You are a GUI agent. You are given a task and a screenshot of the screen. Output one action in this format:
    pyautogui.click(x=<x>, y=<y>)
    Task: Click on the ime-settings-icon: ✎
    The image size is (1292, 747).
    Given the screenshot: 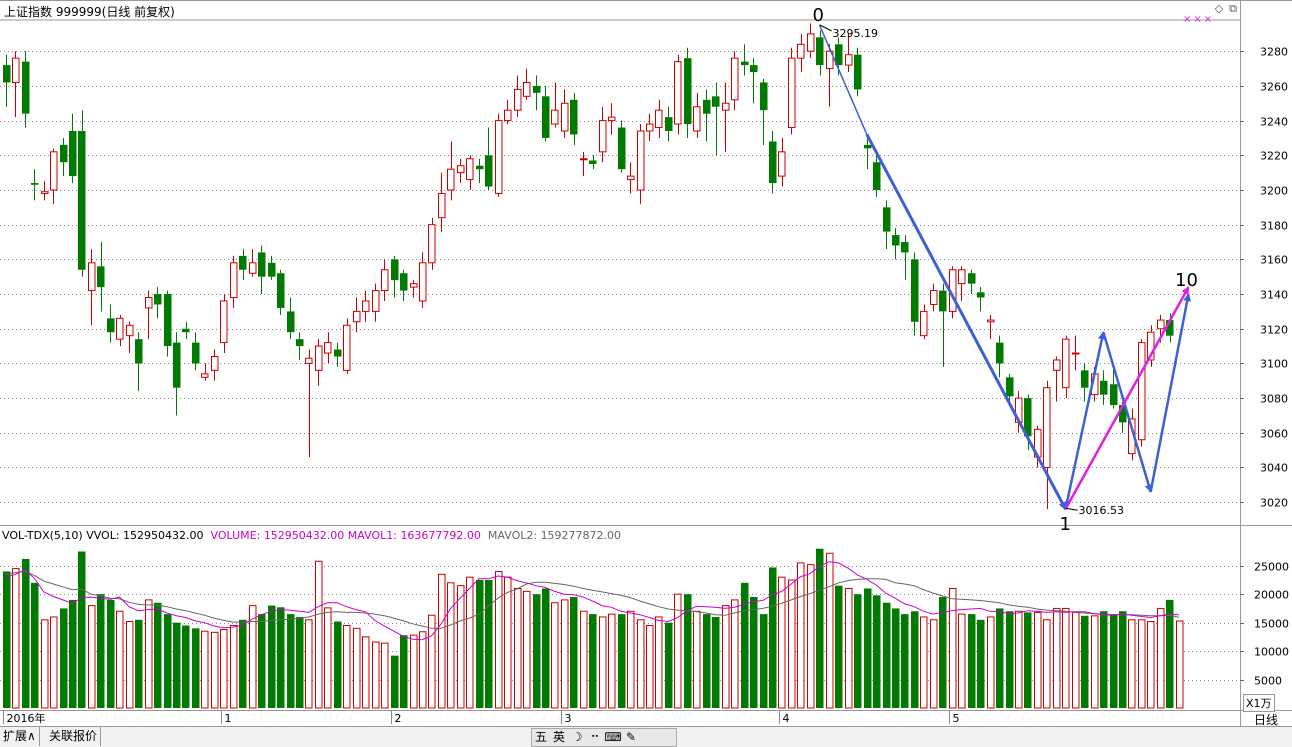 What is the action you would take?
    pyautogui.click(x=631, y=737)
    